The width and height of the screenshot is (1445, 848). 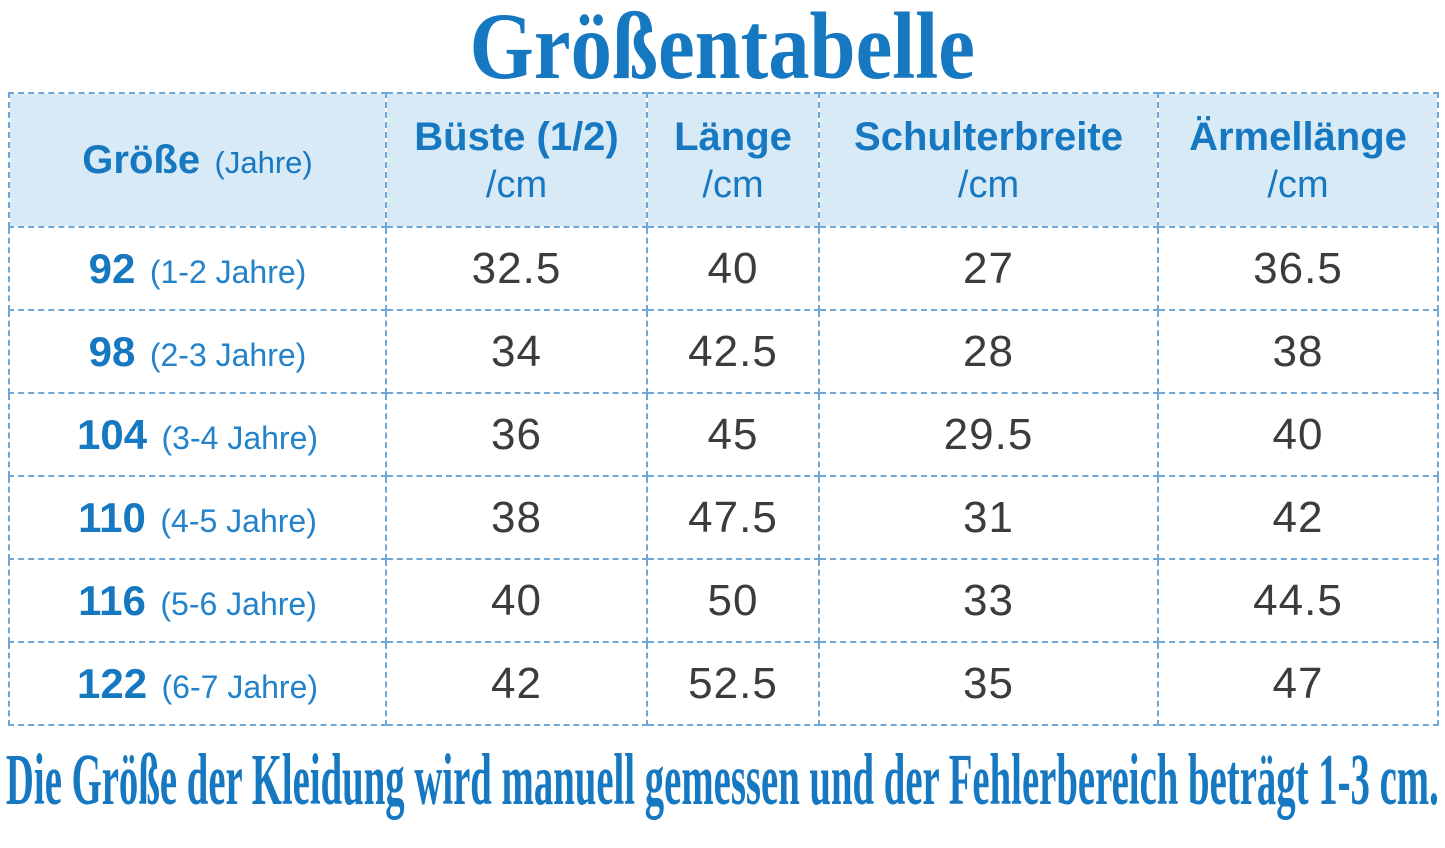 I want to click on value-cell-shoulder: 31, so click(x=988, y=517).